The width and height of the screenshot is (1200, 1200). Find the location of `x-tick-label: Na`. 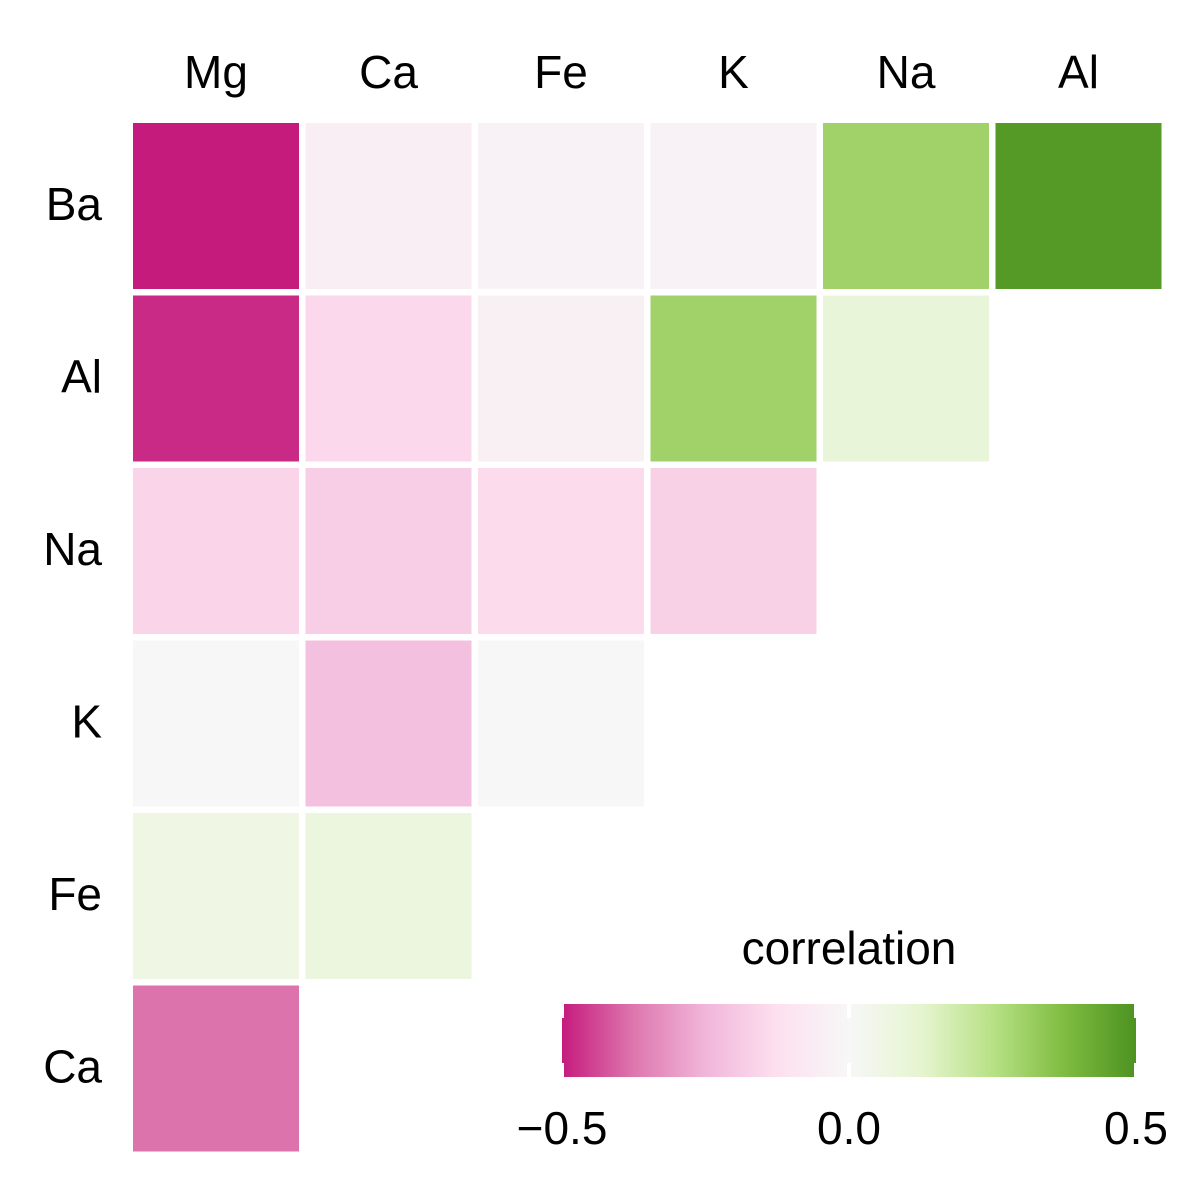

x-tick-label: Na is located at coordinates (906, 72).